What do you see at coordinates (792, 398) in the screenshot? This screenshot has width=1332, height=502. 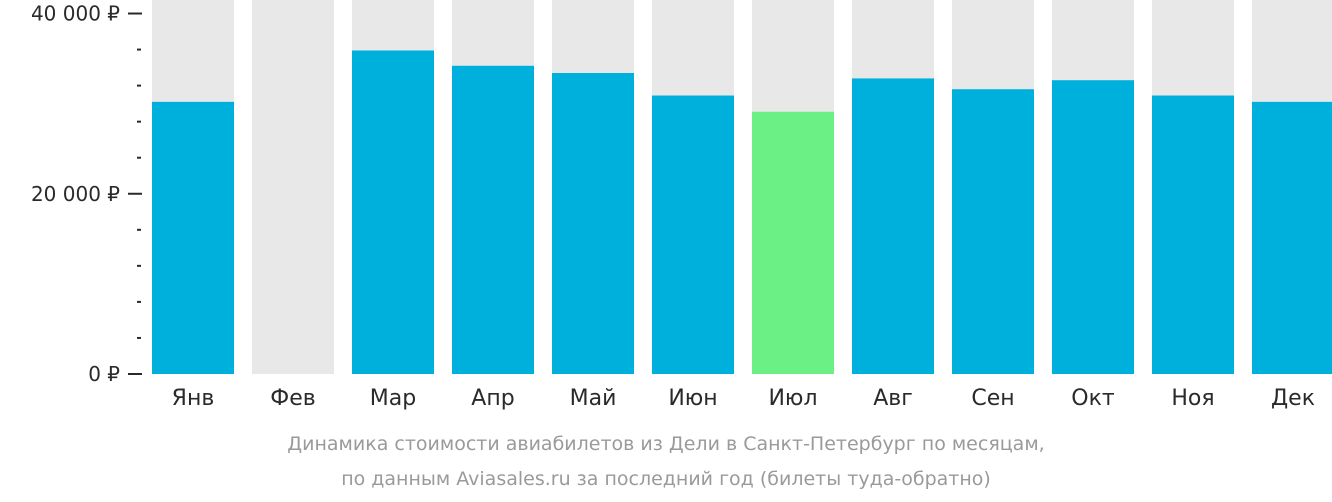 I see `x-tick-label: Июл` at bounding box center [792, 398].